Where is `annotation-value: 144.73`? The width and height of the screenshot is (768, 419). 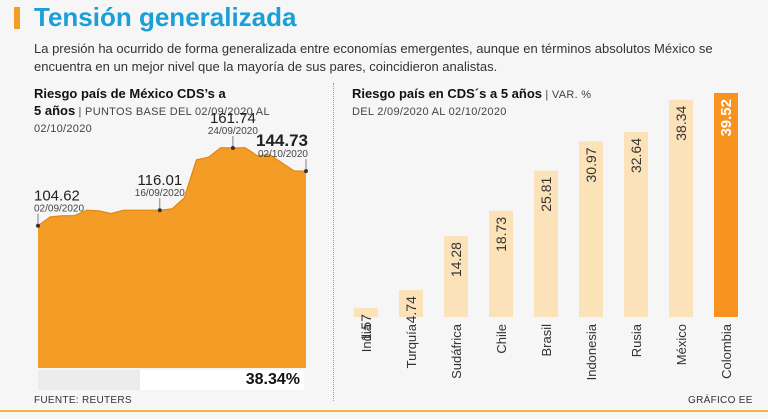
annotation-value: 144.73 is located at coordinates (282, 140).